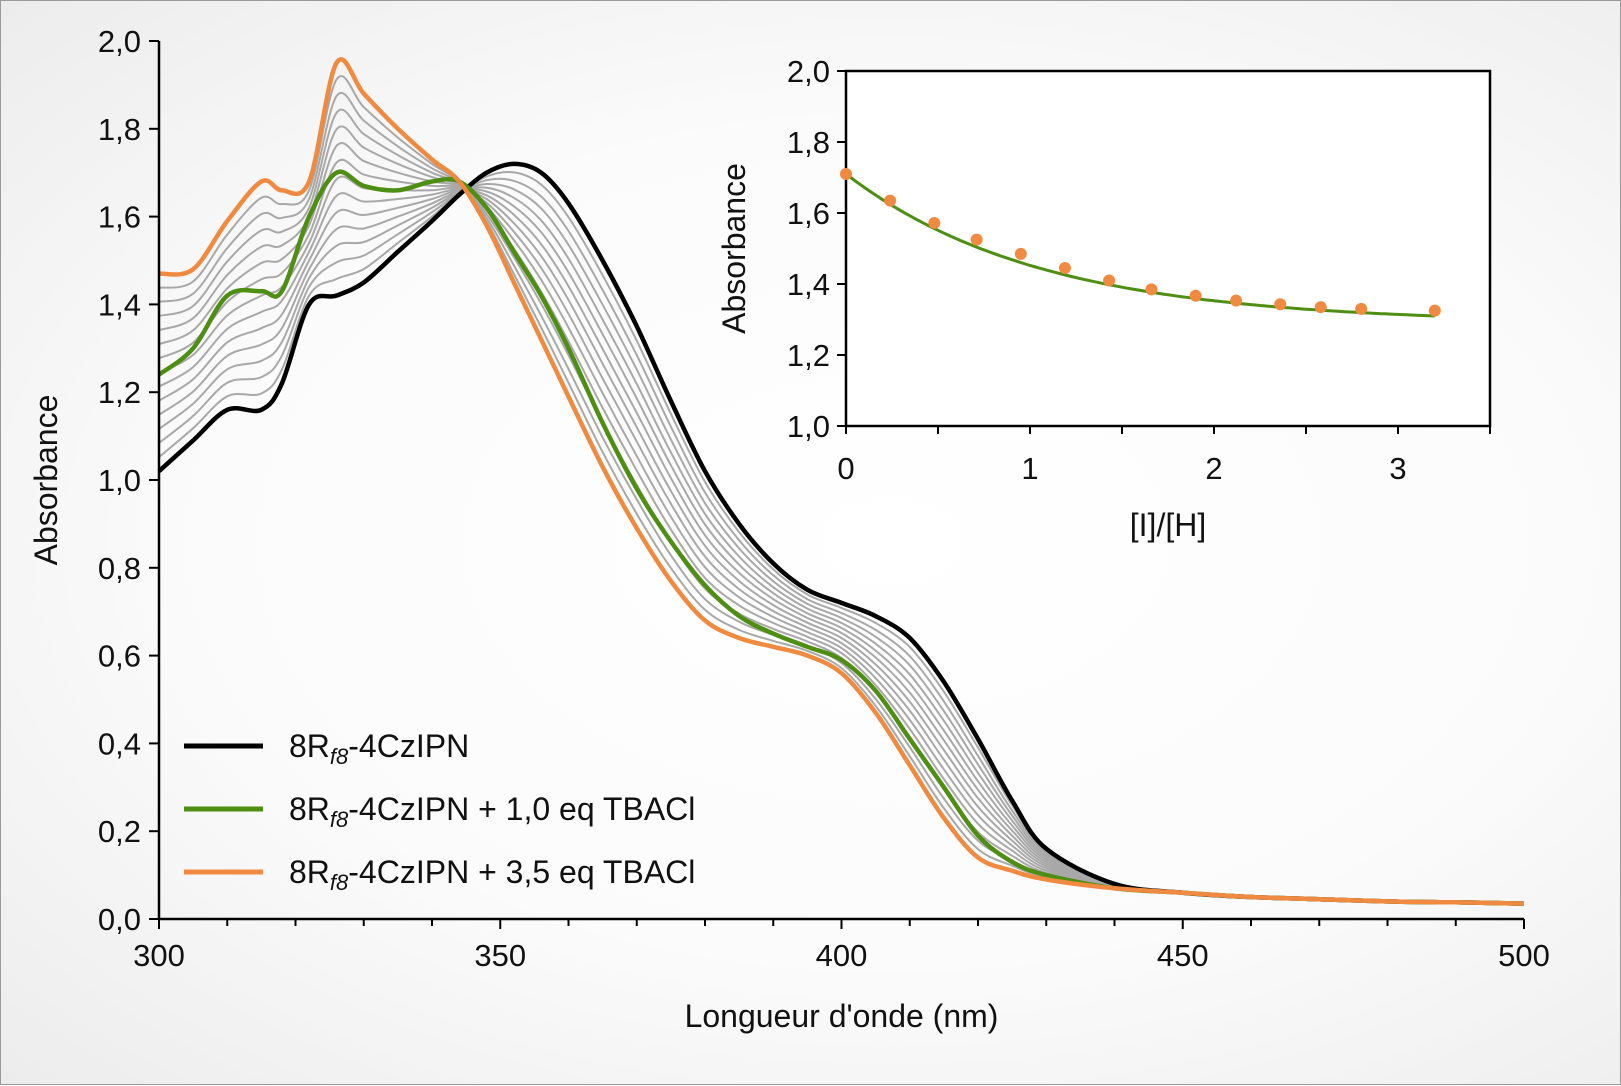 Image resolution: width=1621 pixels, height=1086 pixels. Describe the element at coordinates (500, 955) in the screenshot. I see `main-x-tick-label: 350` at that location.